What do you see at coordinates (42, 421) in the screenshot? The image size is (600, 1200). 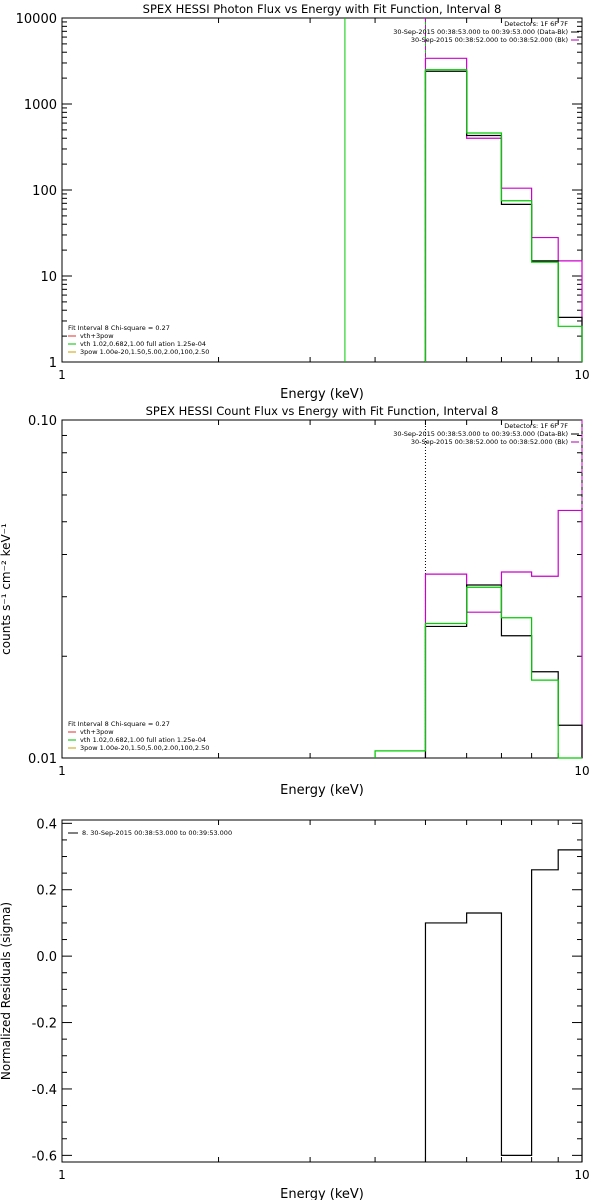 I see `chart2-y-tick-label: 0.10` at bounding box center [42, 421].